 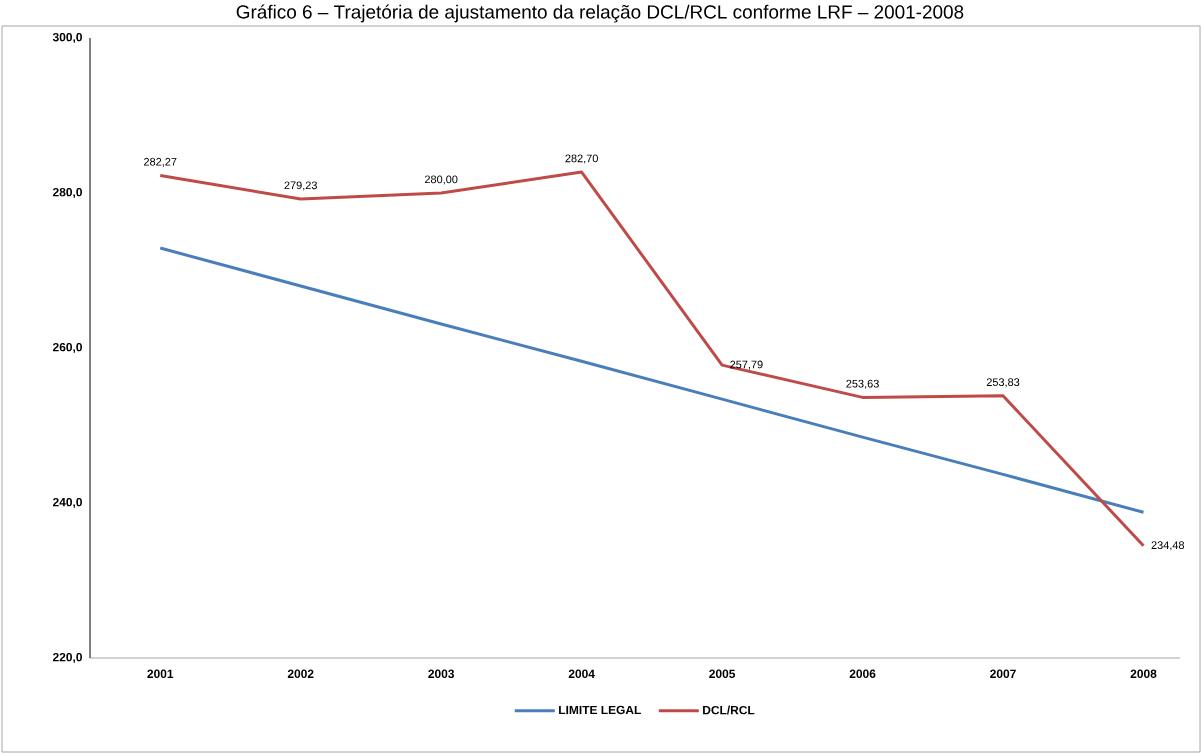 What do you see at coordinates (722, 673) in the screenshot?
I see `x-tick-label: 2005` at bounding box center [722, 673].